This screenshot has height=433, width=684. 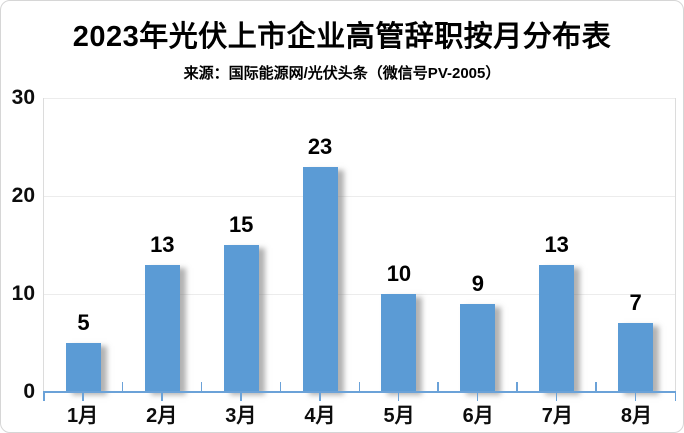 I want to click on bar-value-label: 10, so click(x=399, y=273).